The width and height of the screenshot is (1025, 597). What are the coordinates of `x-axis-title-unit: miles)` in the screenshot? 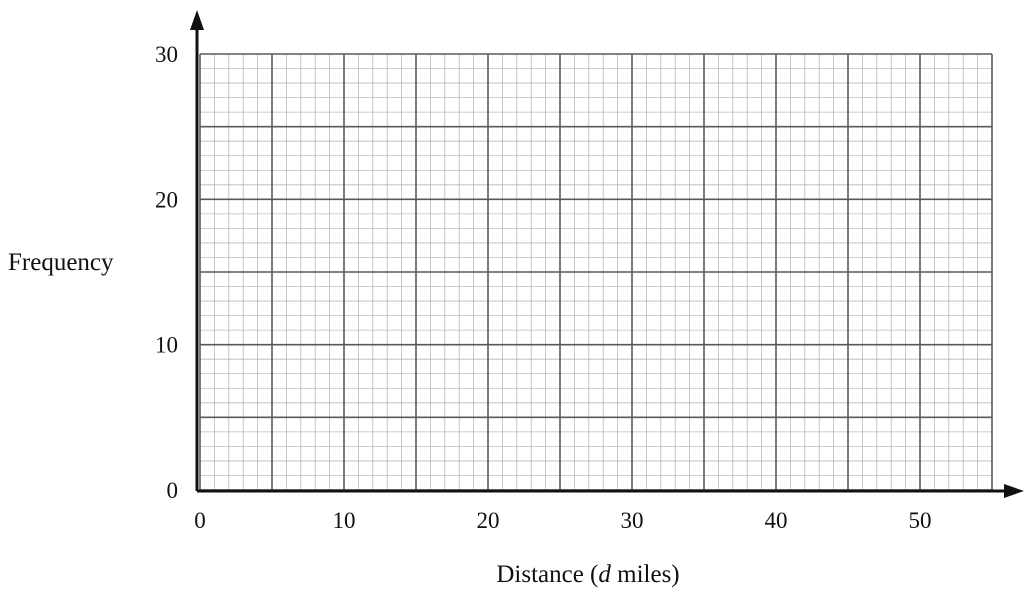 It's located at (645, 574).